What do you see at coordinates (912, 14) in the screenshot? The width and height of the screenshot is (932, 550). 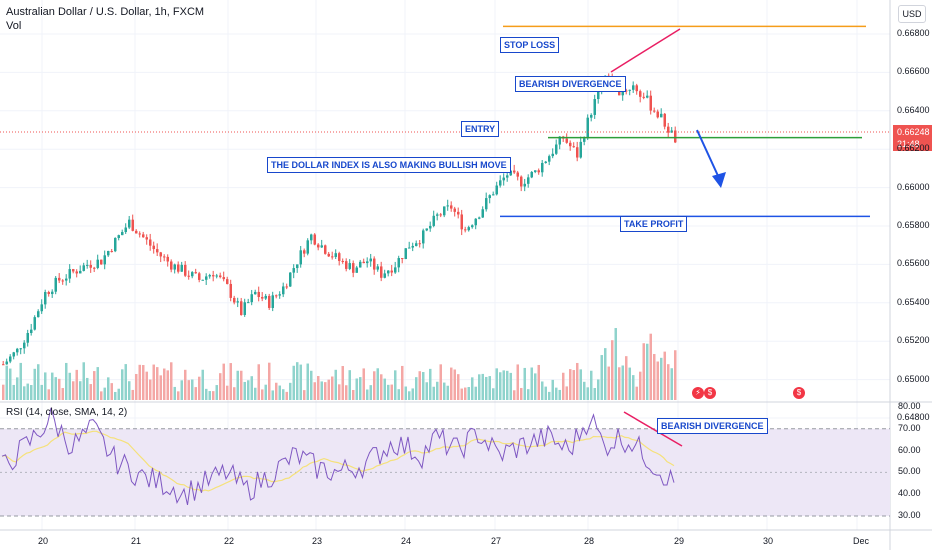 I see `currency-button: USD` at bounding box center [912, 14].